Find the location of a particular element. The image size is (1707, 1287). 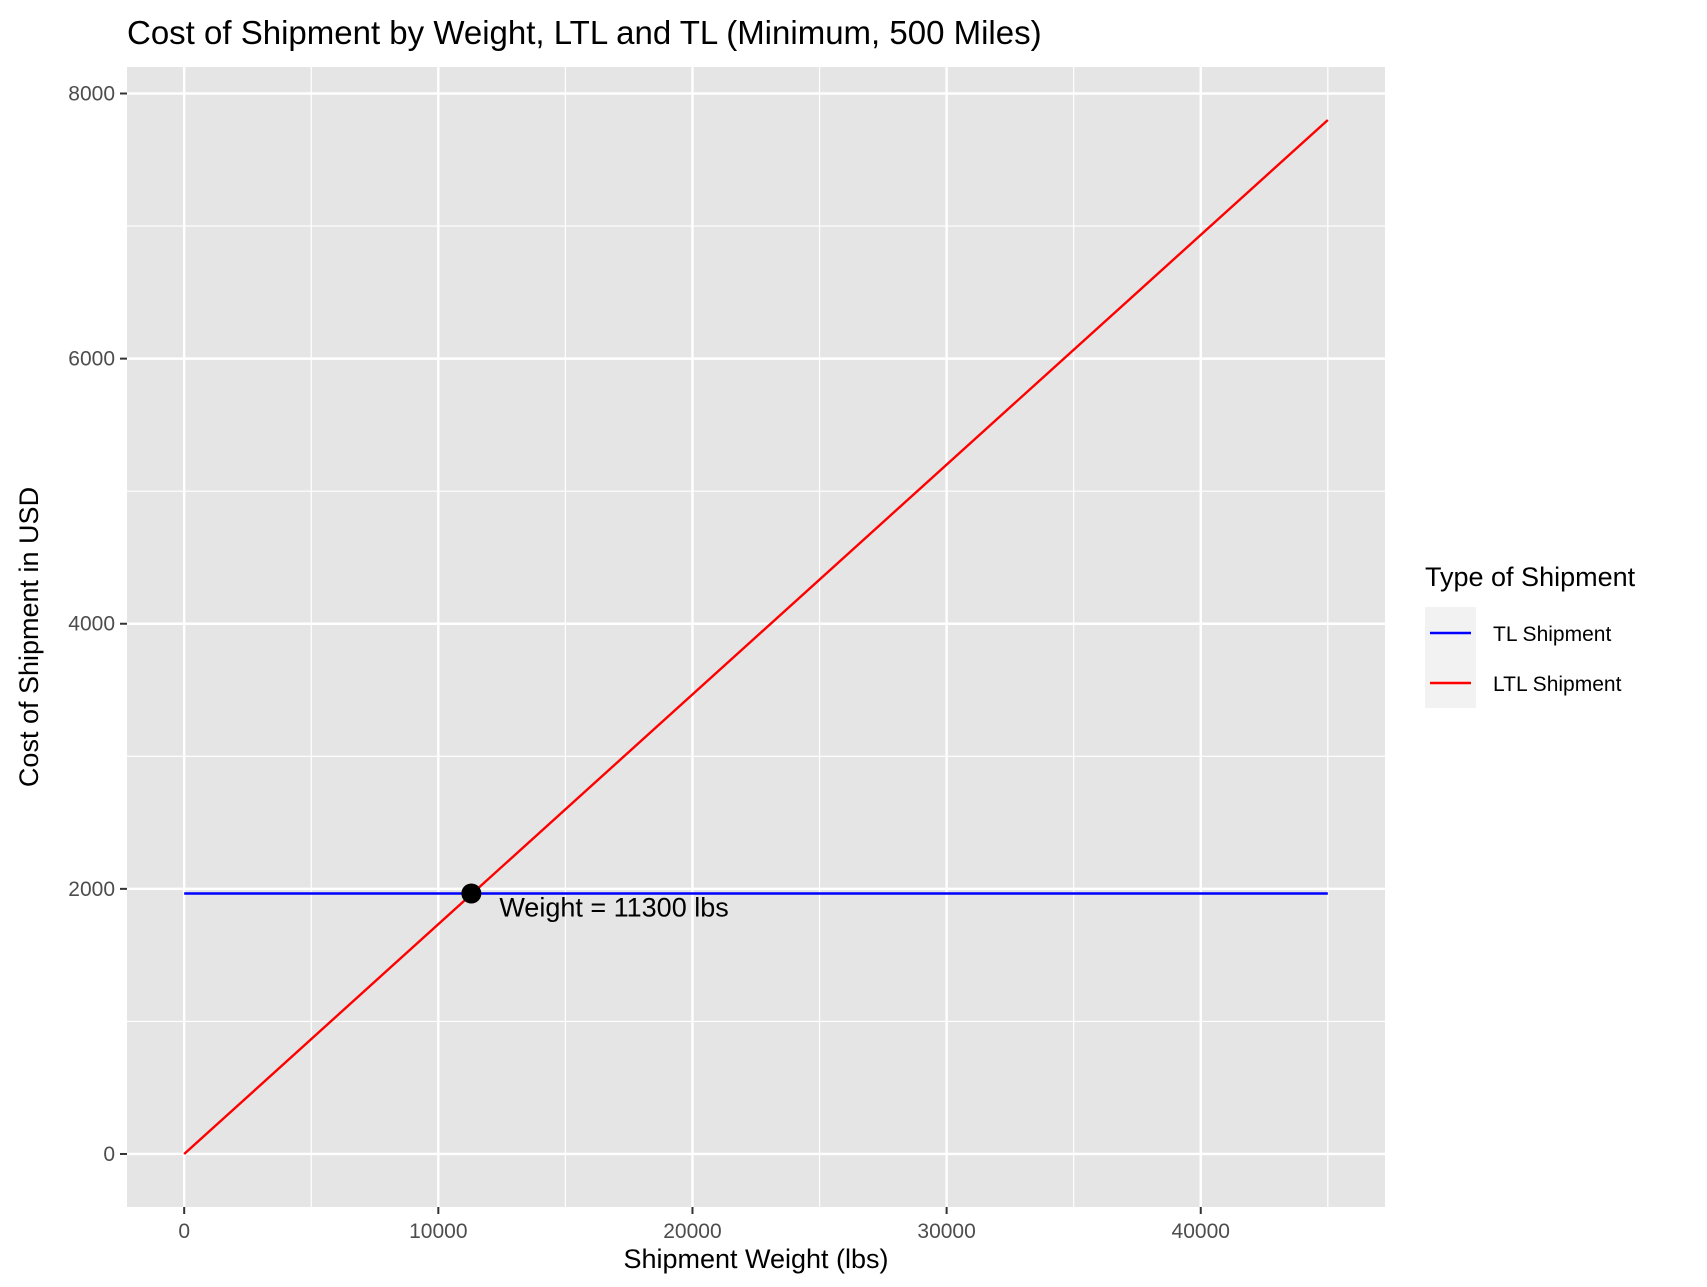

legend-keys-background is located at coordinates (1450, 657).